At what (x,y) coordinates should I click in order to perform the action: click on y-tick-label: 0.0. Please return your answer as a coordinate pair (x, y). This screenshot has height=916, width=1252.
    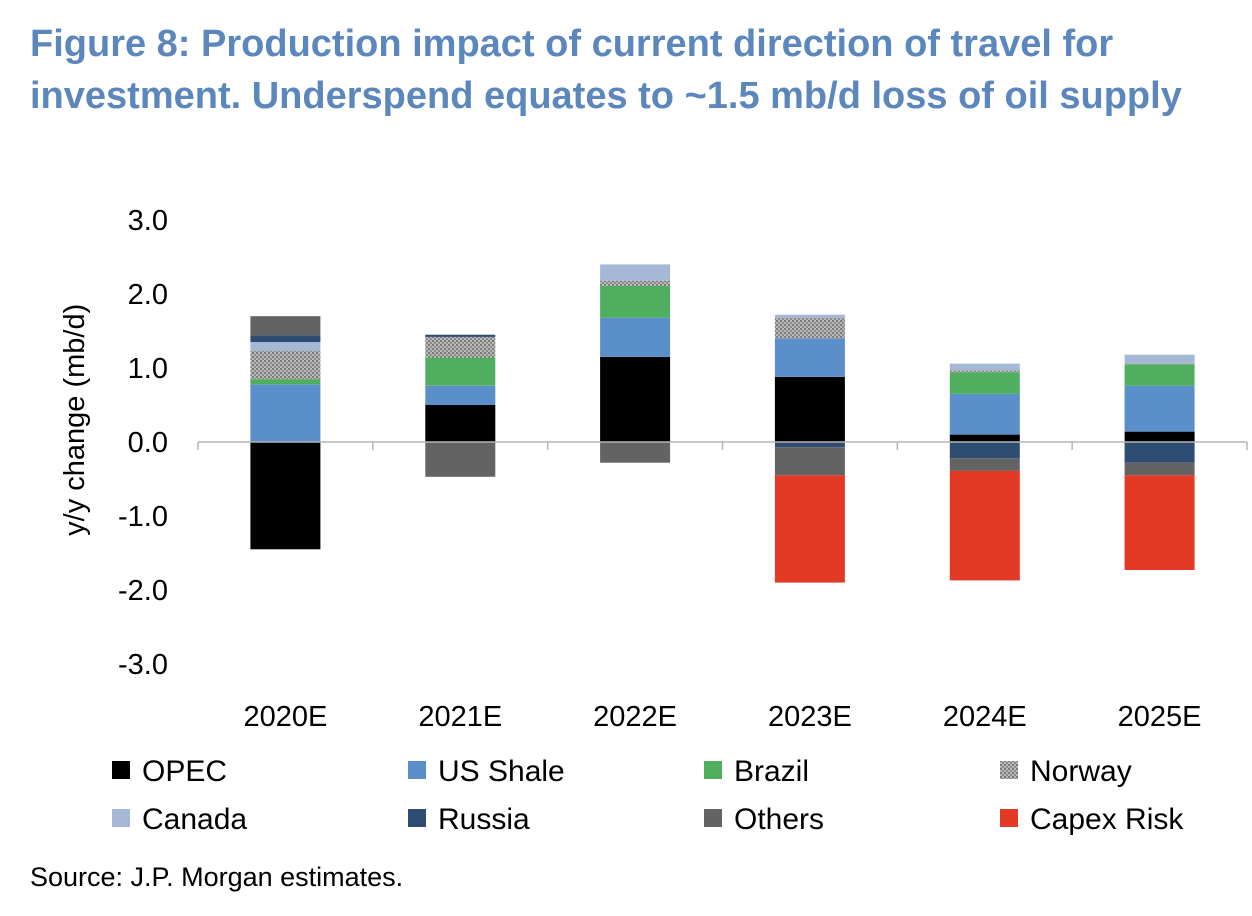
    Looking at the image, I should click on (148, 443).